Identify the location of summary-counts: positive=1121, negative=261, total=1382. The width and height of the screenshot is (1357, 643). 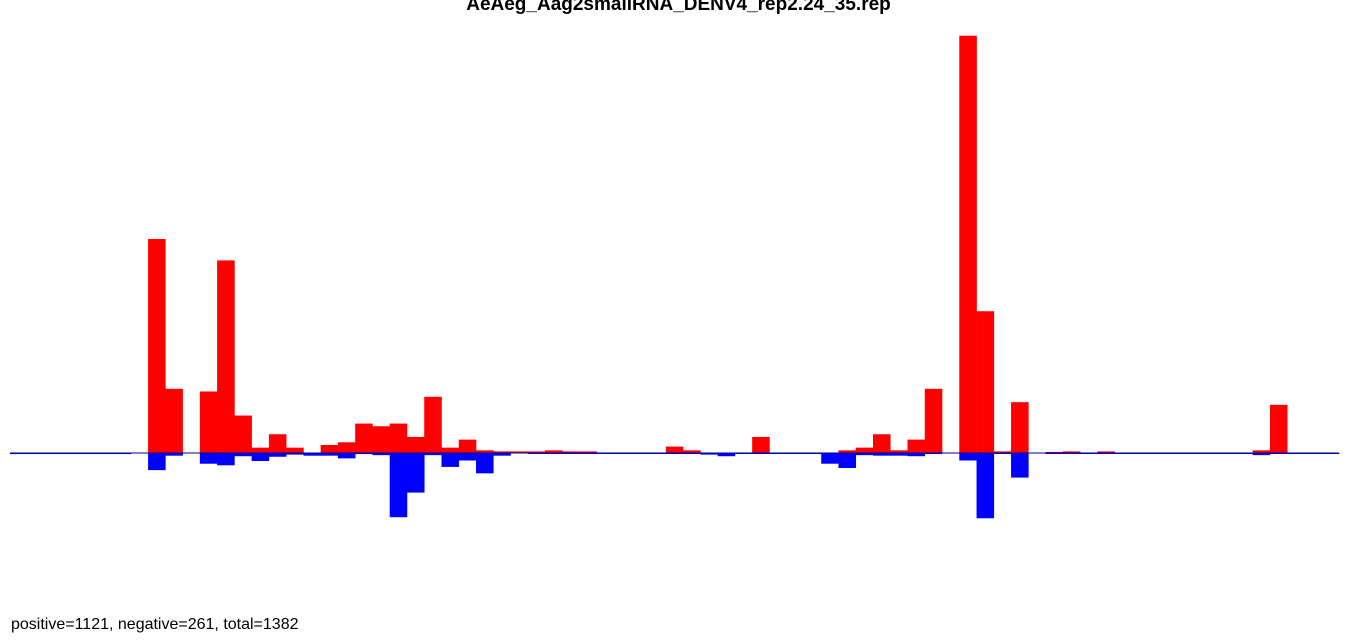
(155, 624).